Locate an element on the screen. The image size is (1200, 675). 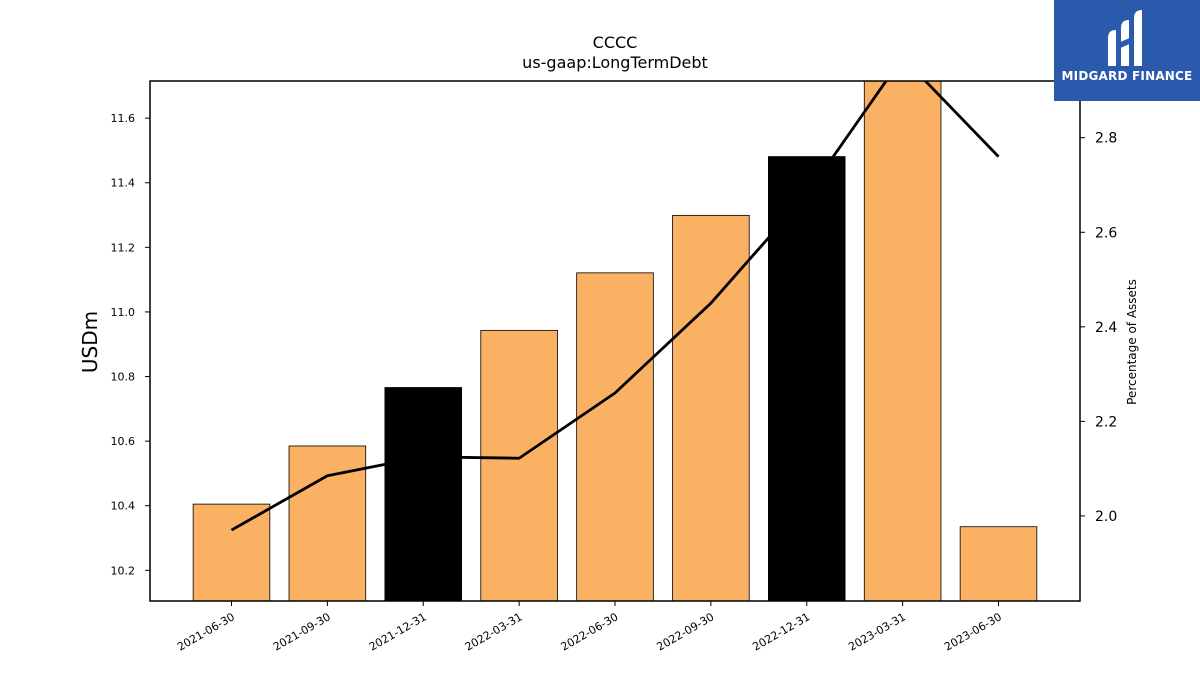
y-tick-label: 10.6 is located at coordinates (123, 441).